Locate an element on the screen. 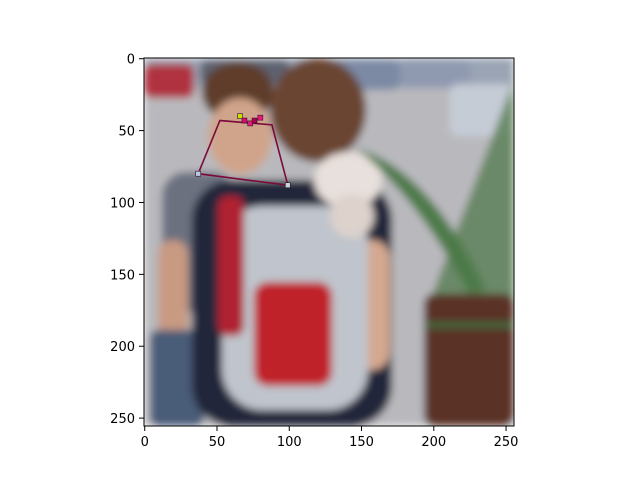 This screenshot has height=480, width=640. y-tick-label: 100 is located at coordinates (122, 203).